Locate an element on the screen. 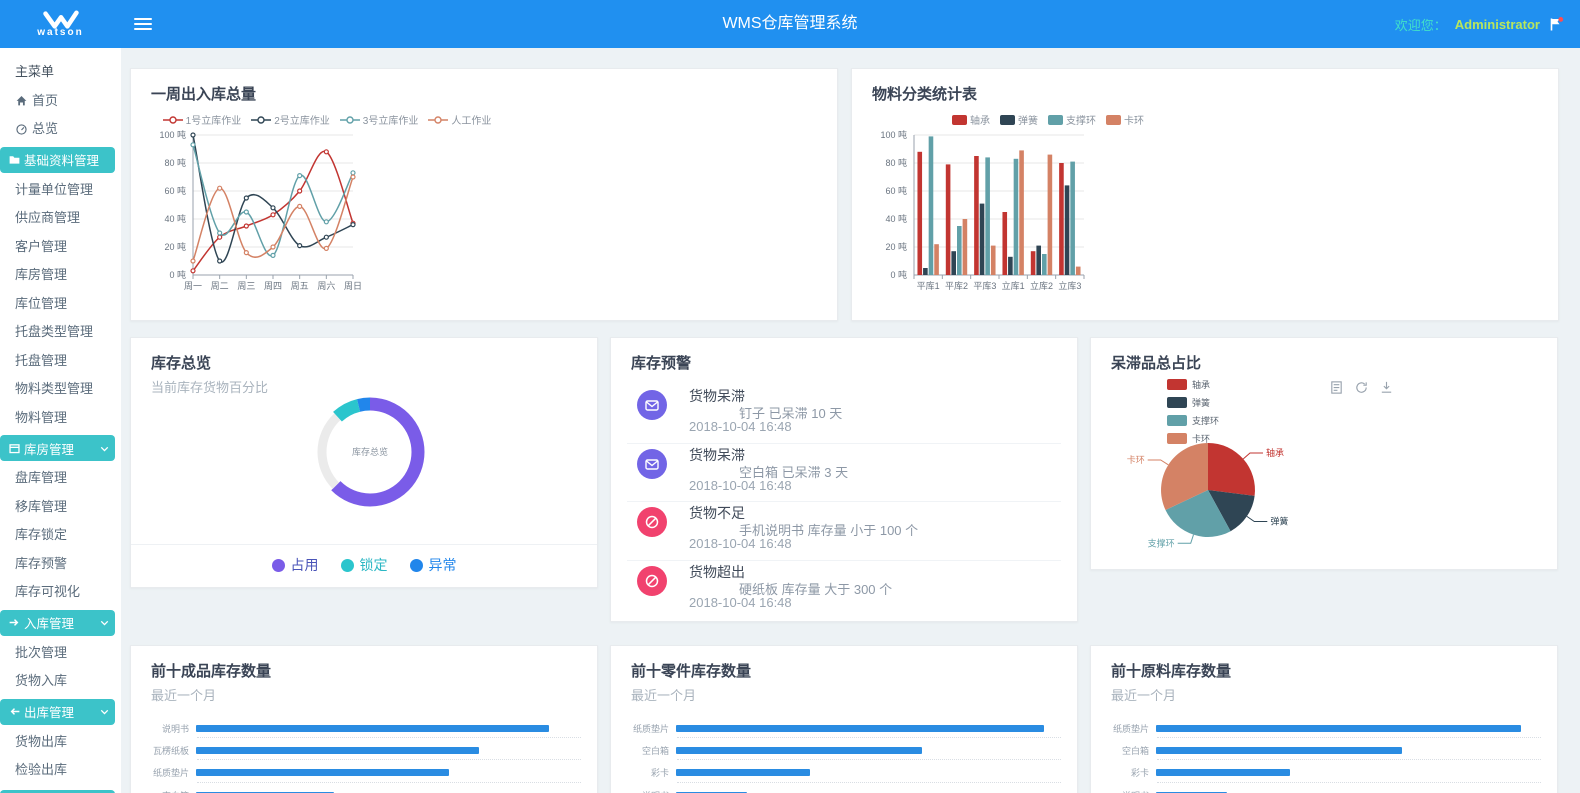  sidebar-item-5: 供应商管理 is located at coordinates (48, 217).